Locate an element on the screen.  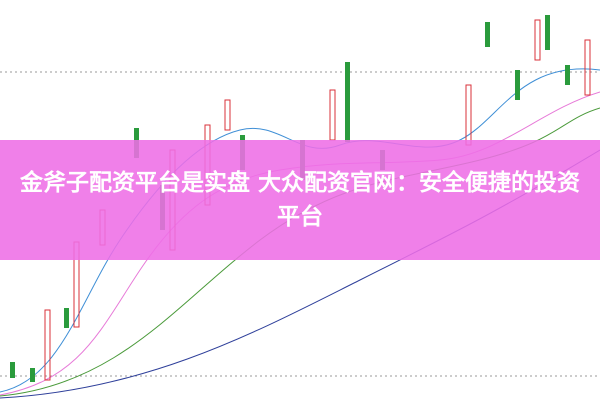
title: 金斧子配资平台是实盘 大众配资官网：安全便捷的投资平台 is located at coordinates (300, 200).